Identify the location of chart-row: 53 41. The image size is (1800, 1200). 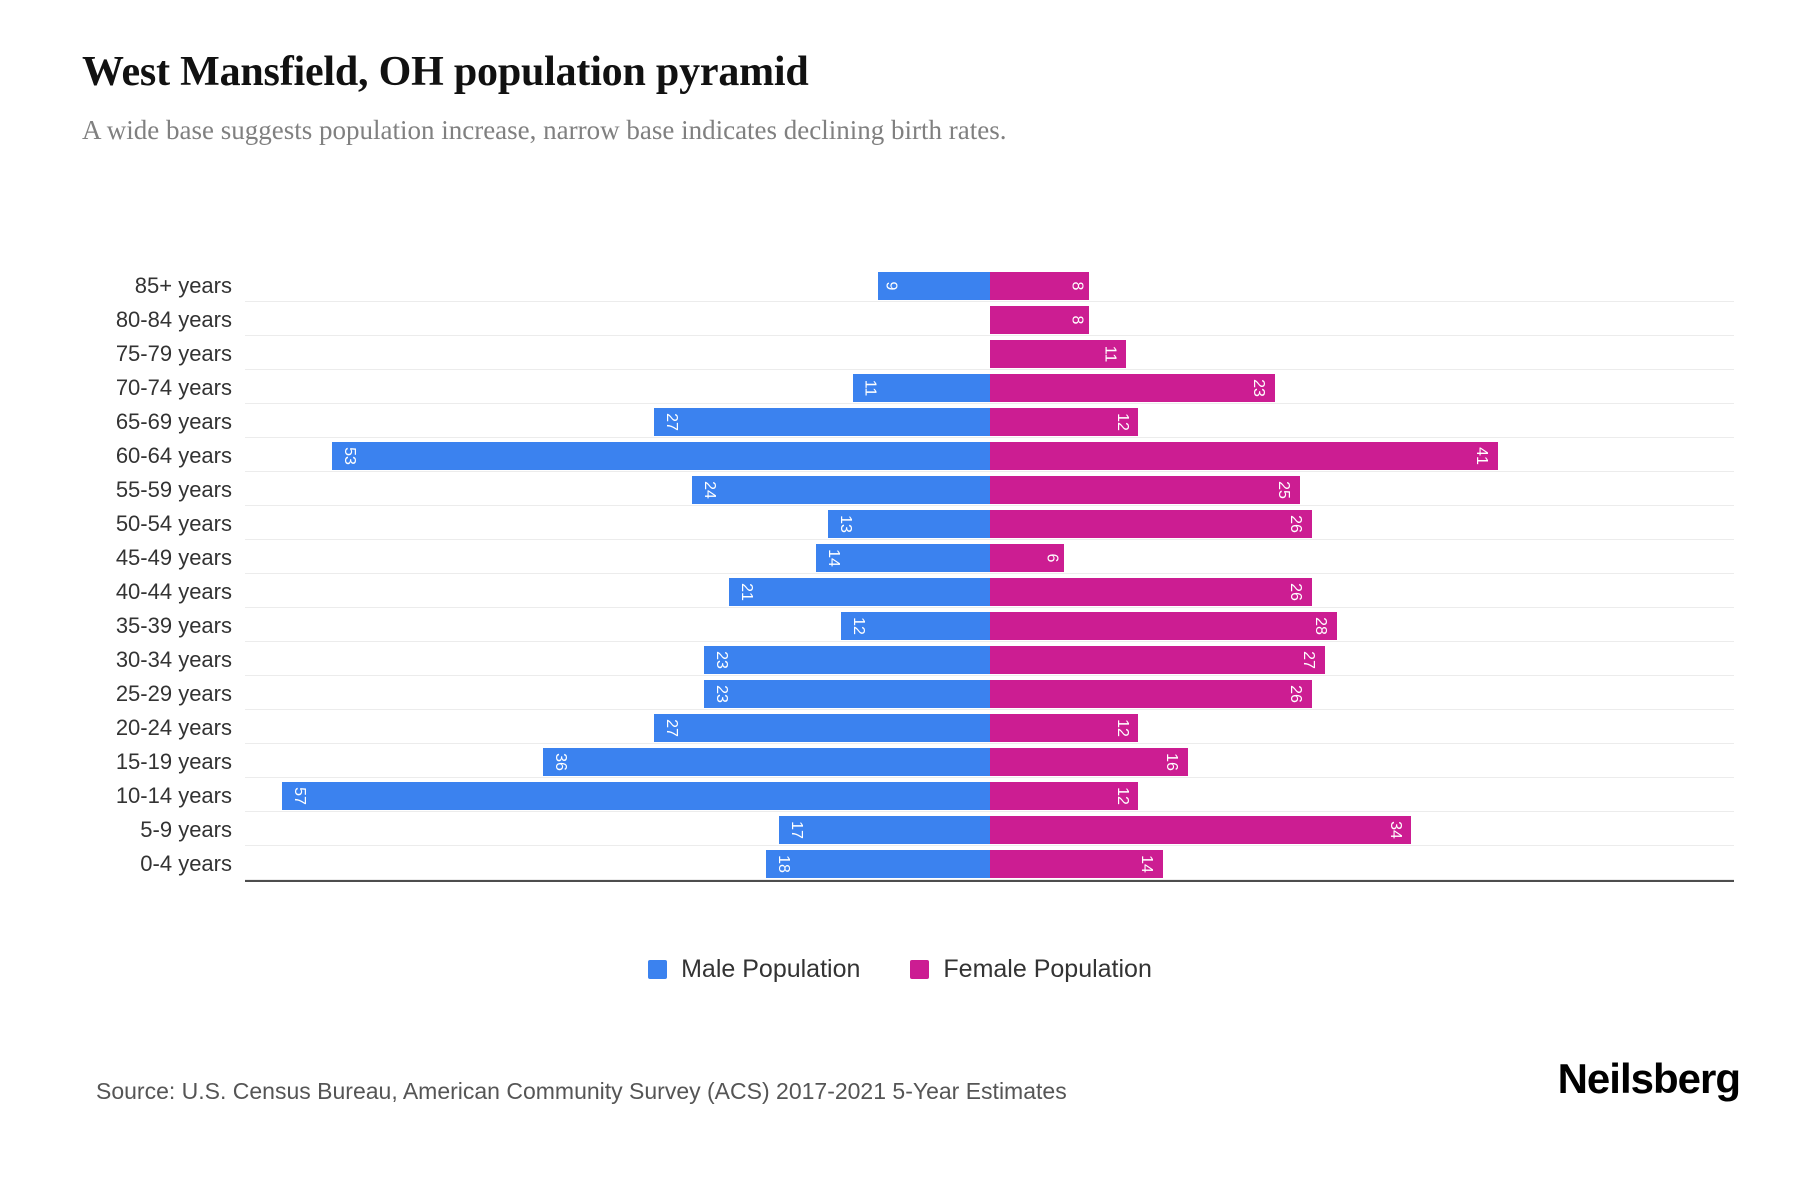
(989, 456).